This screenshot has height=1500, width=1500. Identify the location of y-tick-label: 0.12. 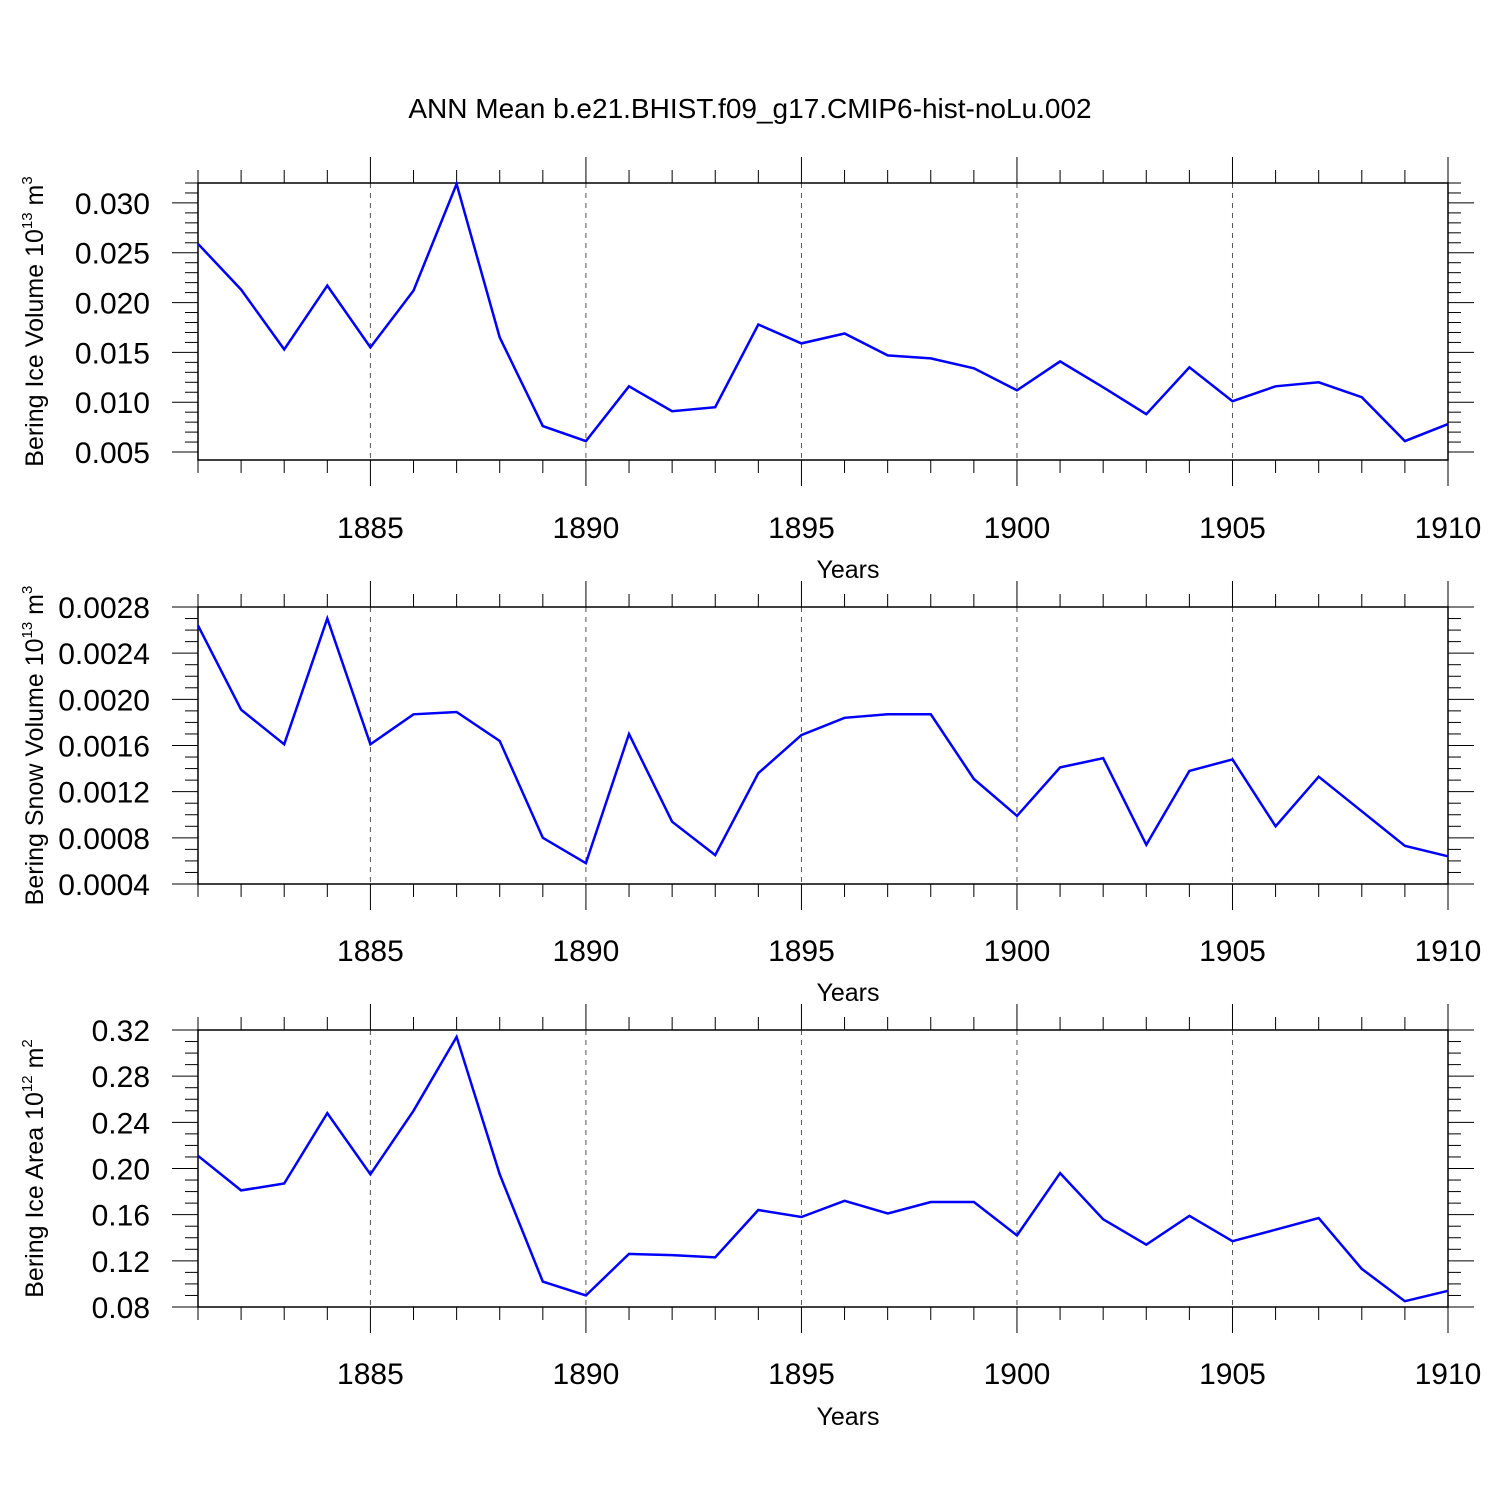
(121, 1262).